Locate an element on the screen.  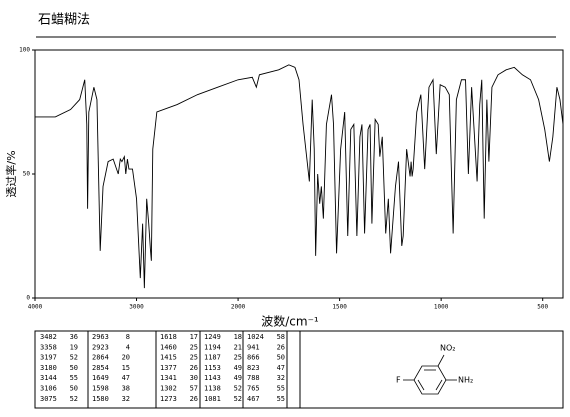
peak-wavenumber: 788 is located at coordinates (253, 378).